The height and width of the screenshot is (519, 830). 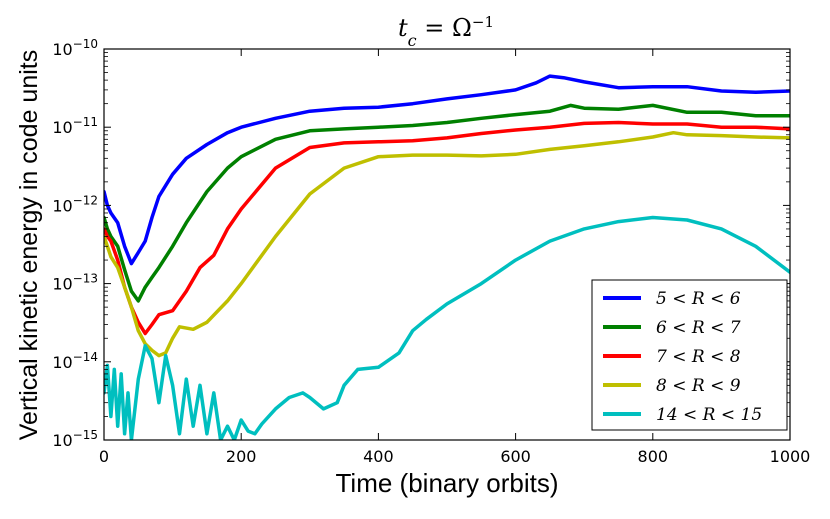 What do you see at coordinates (515, 456) in the screenshot?
I see `x-tick-label: 600` at bounding box center [515, 456].